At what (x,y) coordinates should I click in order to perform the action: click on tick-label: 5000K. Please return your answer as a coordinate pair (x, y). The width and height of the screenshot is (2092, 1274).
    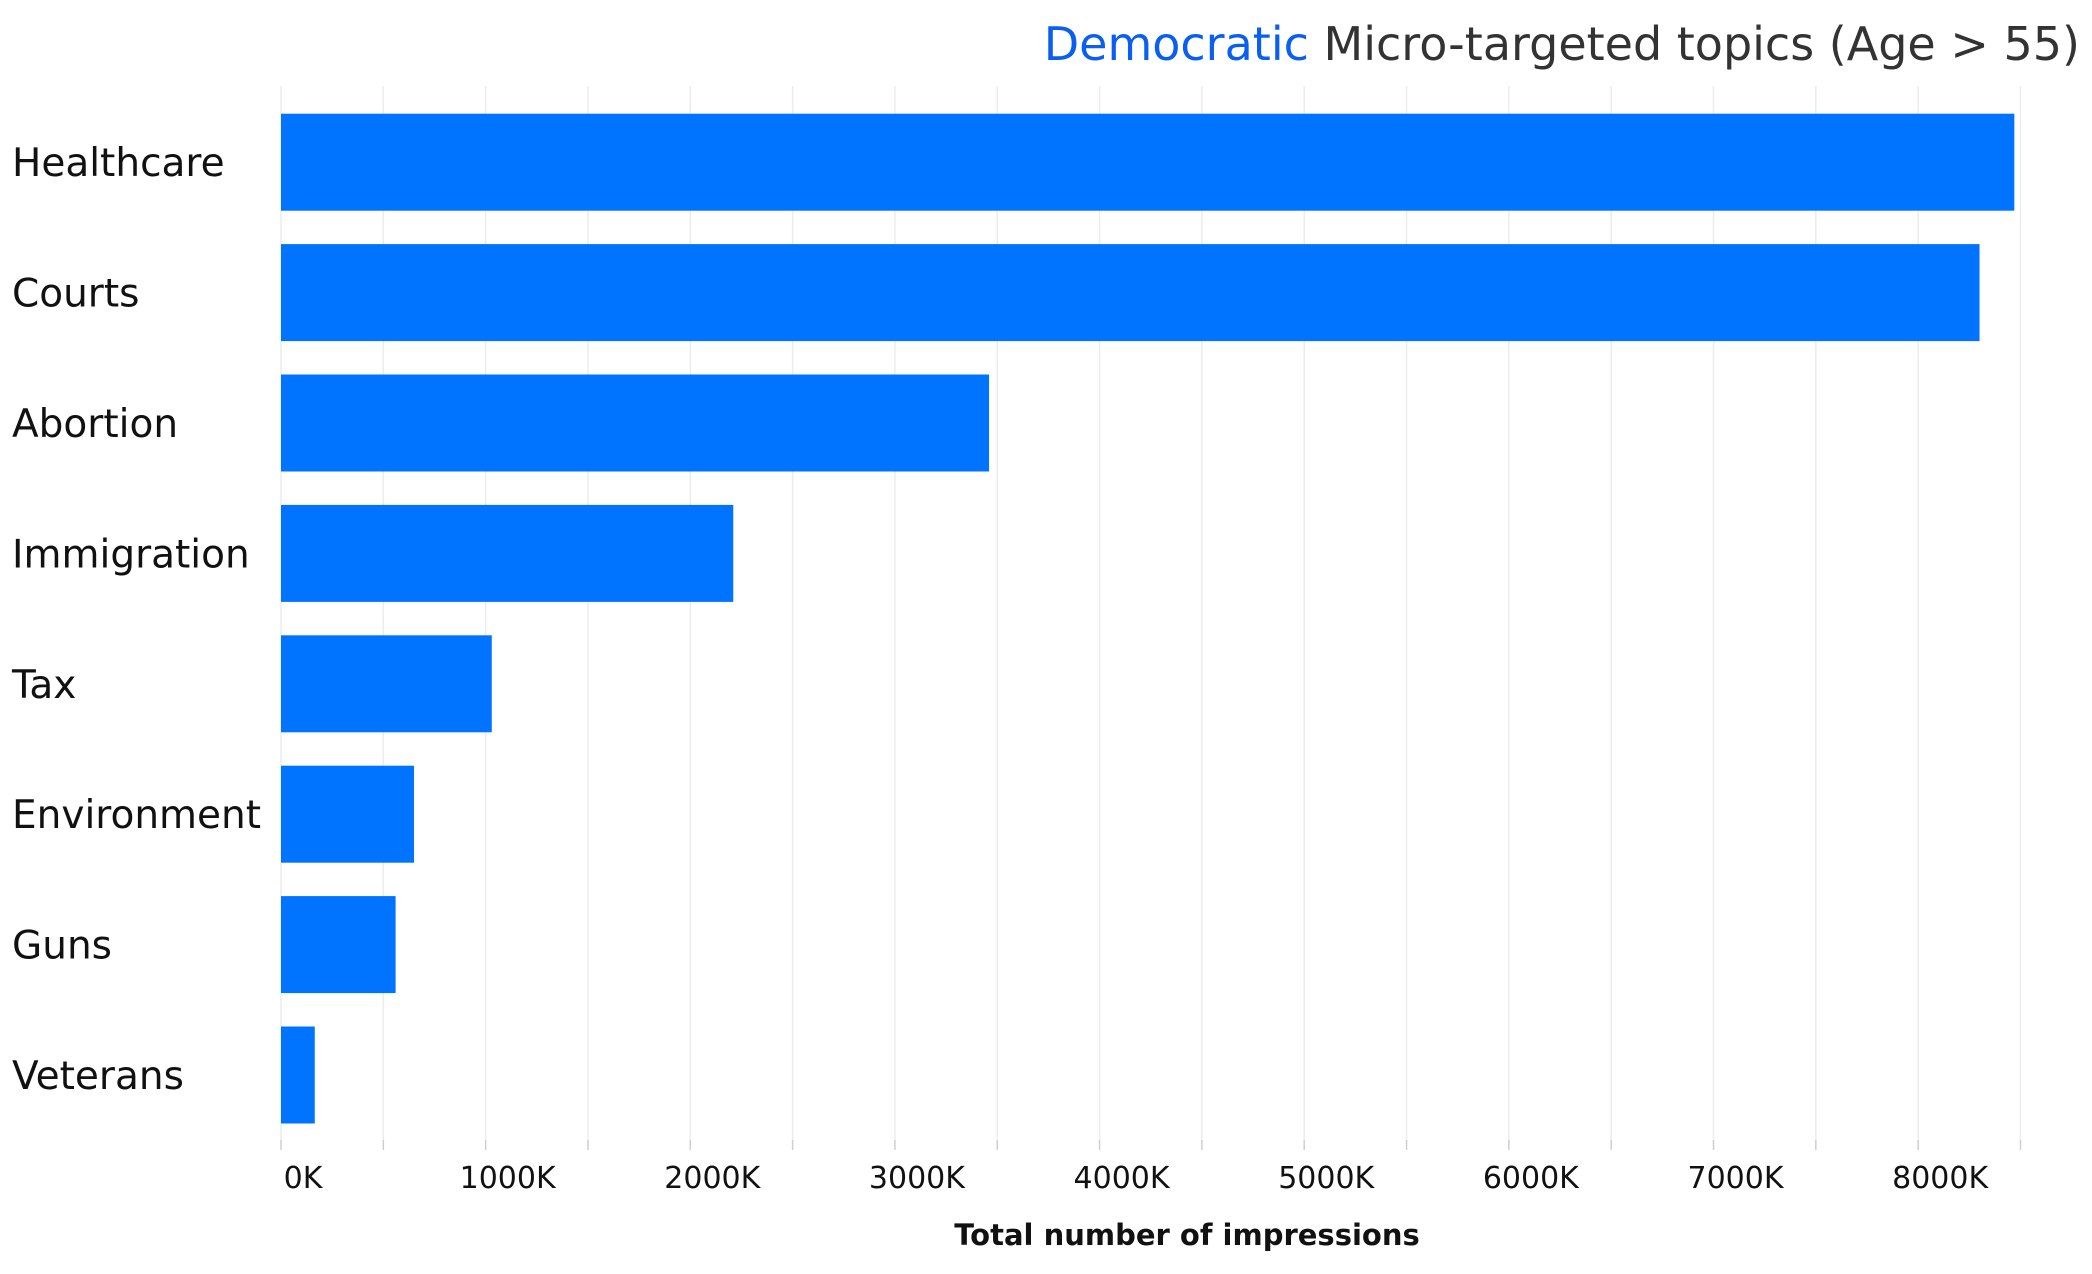
    Looking at the image, I should click on (1326, 1178).